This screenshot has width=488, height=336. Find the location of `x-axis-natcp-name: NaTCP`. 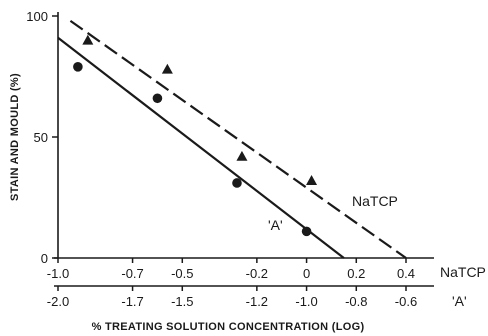

x-axis-natcp-name: NaTCP is located at coordinates (463, 272).